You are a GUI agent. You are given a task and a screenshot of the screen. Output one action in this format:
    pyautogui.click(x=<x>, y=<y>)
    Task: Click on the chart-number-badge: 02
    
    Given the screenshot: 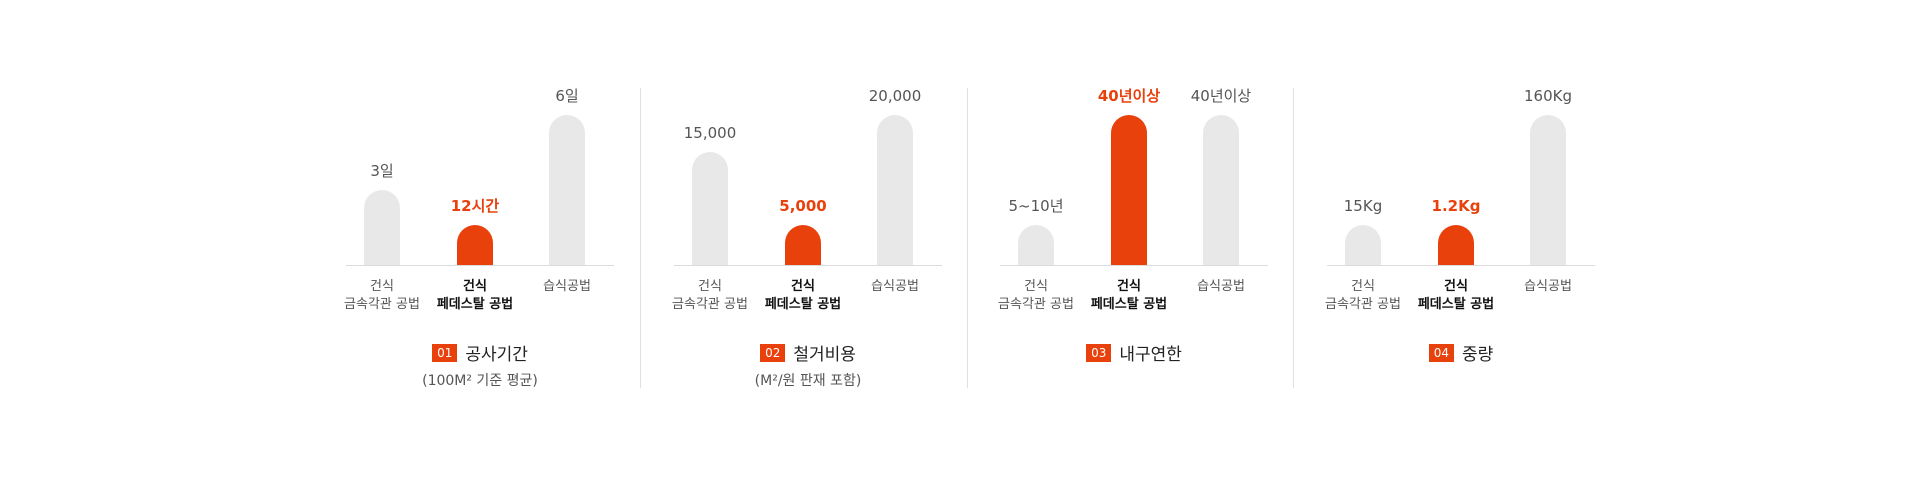 What is the action you would take?
    pyautogui.click(x=773, y=352)
    